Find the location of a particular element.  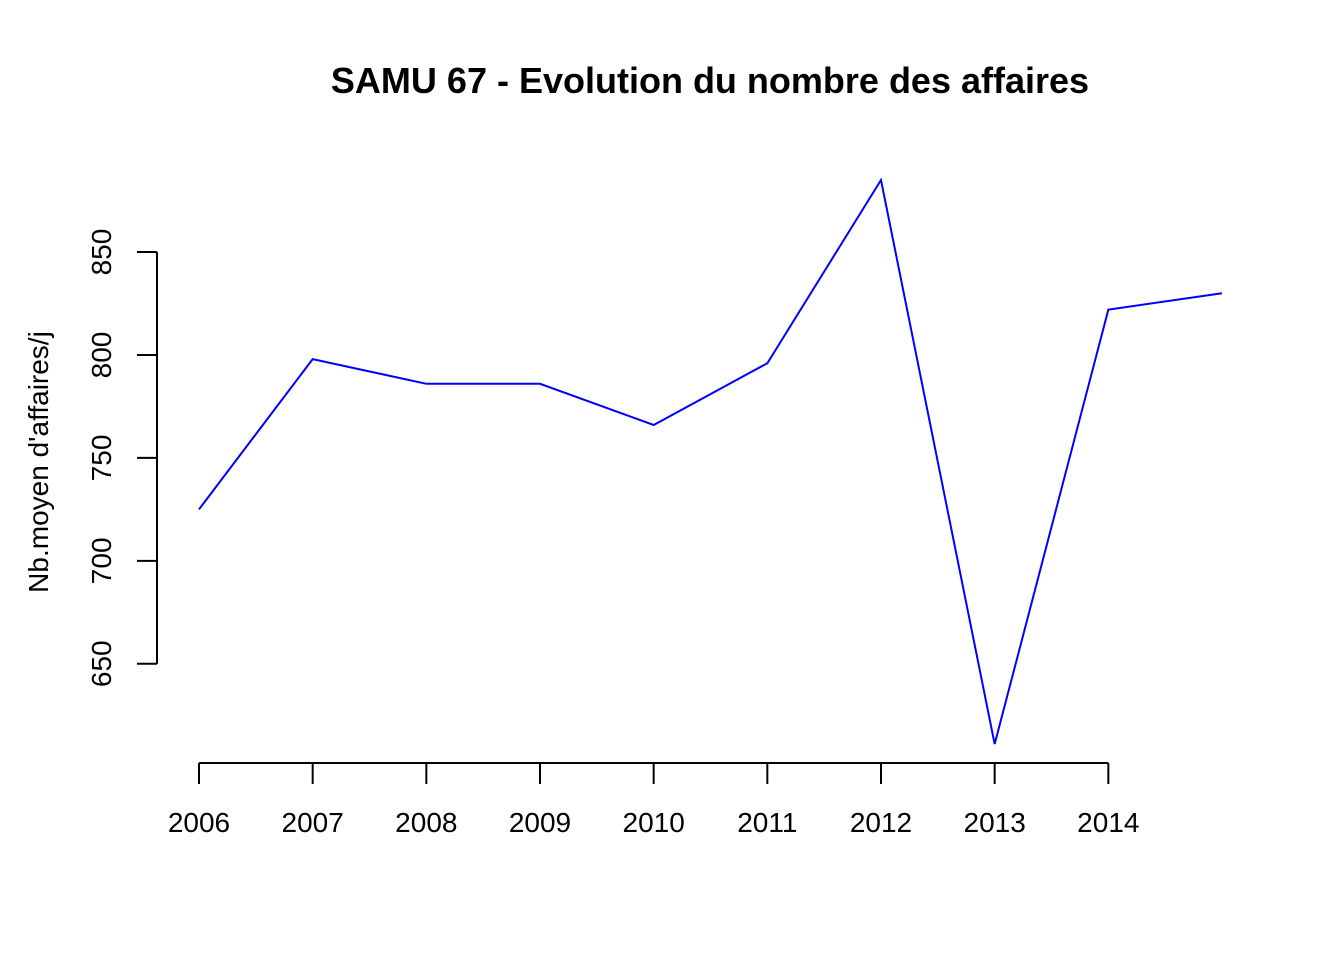

y-tick-label: 700 is located at coordinates (101, 560).